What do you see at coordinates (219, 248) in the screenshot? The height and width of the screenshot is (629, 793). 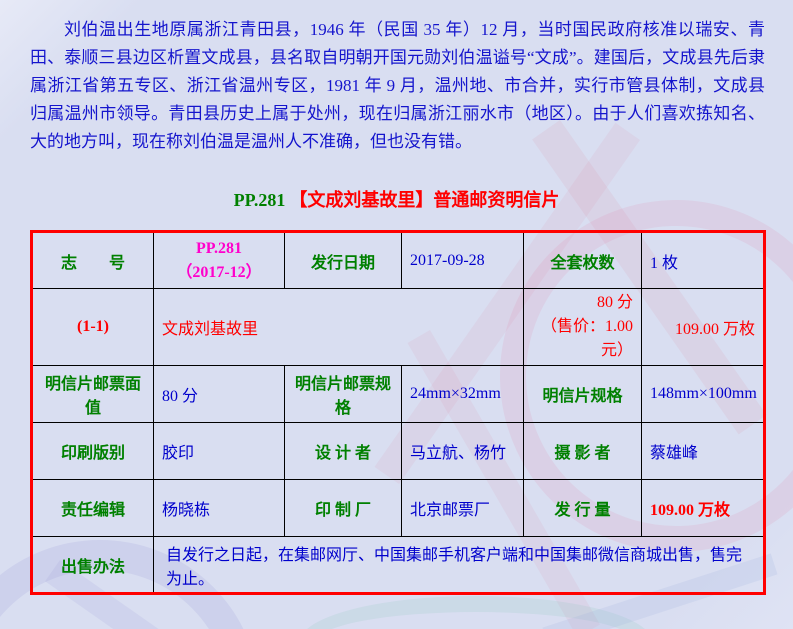 I see `catalog-no-line1: PP.281` at bounding box center [219, 248].